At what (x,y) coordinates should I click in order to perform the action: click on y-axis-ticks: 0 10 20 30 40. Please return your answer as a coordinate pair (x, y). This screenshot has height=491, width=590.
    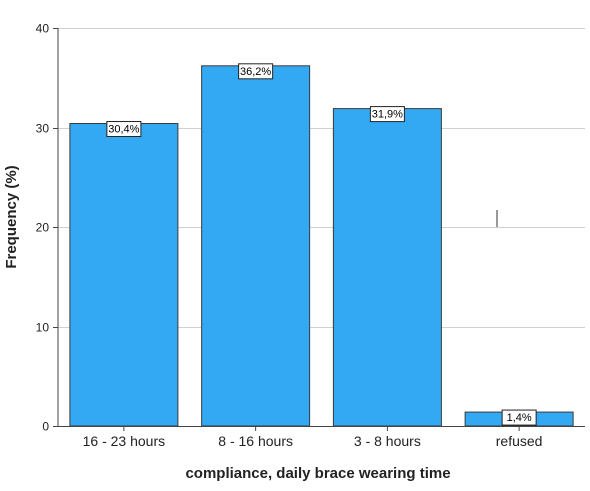
    Looking at the image, I should click on (47, 228).